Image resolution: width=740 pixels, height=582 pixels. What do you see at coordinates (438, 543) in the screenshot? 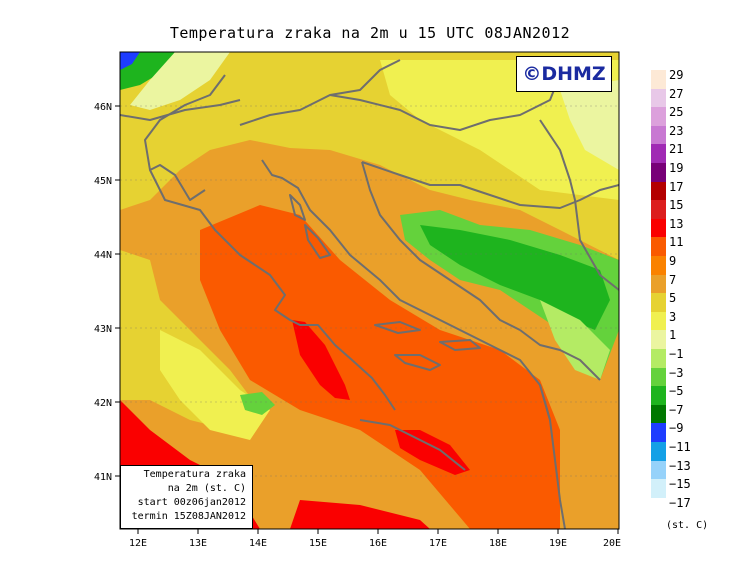
I see `lon-label-17e: 17E` at bounding box center [438, 543].